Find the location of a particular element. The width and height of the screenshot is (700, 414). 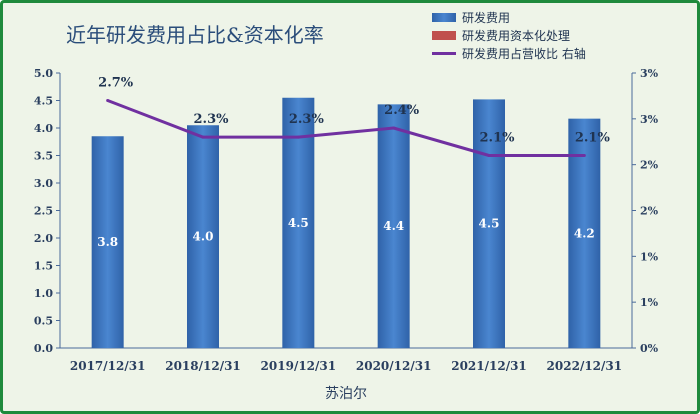

left-tick-label: 0.0 is located at coordinates (43, 348).